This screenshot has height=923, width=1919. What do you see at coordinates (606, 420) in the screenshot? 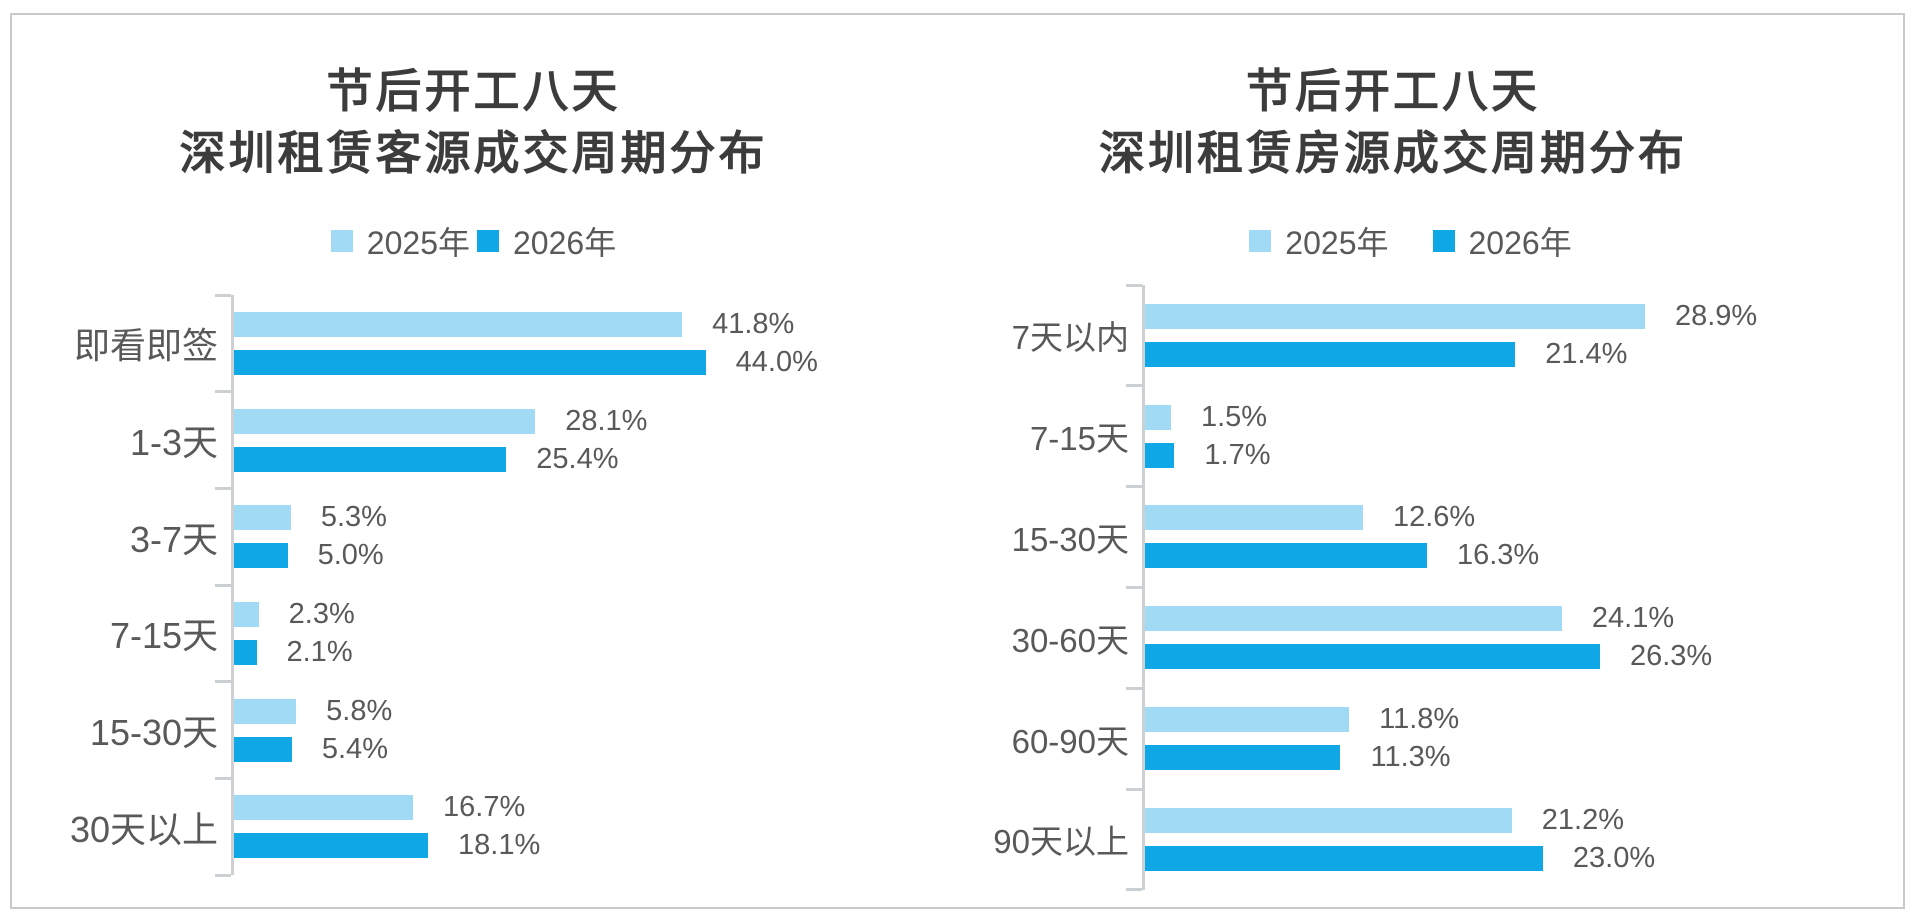
I see `value-label: 28.1%` at bounding box center [606, 420].